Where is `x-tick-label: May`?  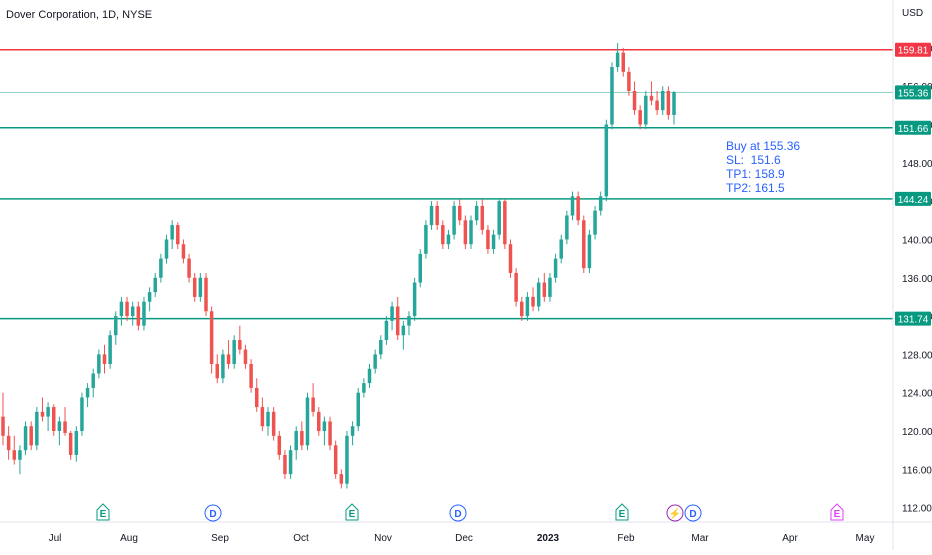 x-tick-label: May is located at coordinates (865, 538).